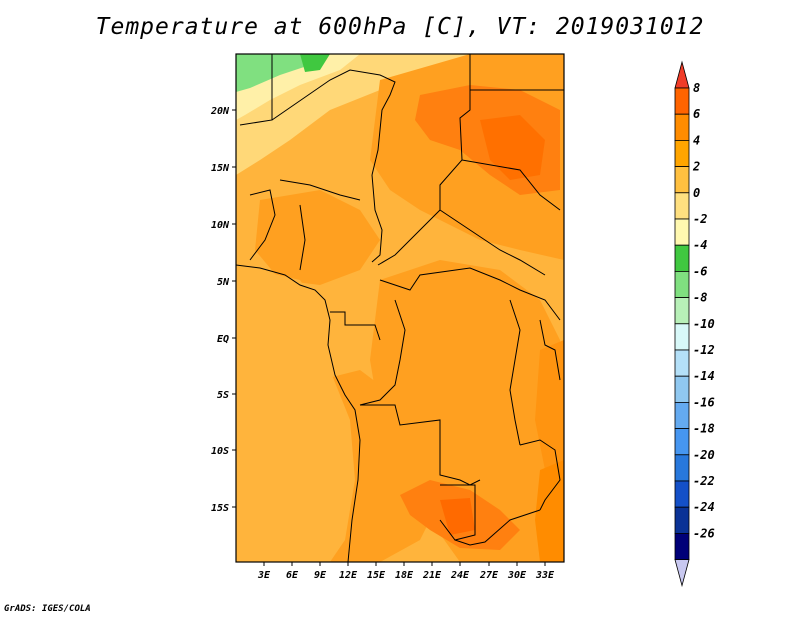  Describe the element at coordinates (223, 395) in the screenshot. I see `lat-tick-label: 5S` at that location.